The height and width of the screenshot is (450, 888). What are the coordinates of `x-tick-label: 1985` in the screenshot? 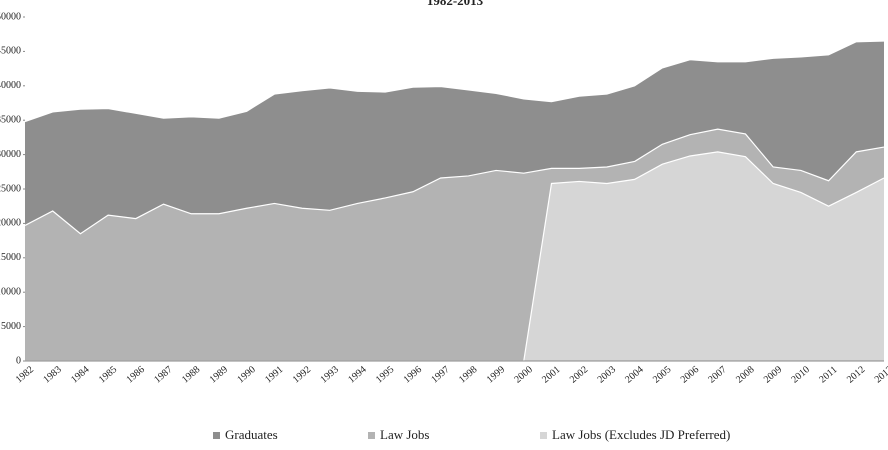 It's located at (108, 374).